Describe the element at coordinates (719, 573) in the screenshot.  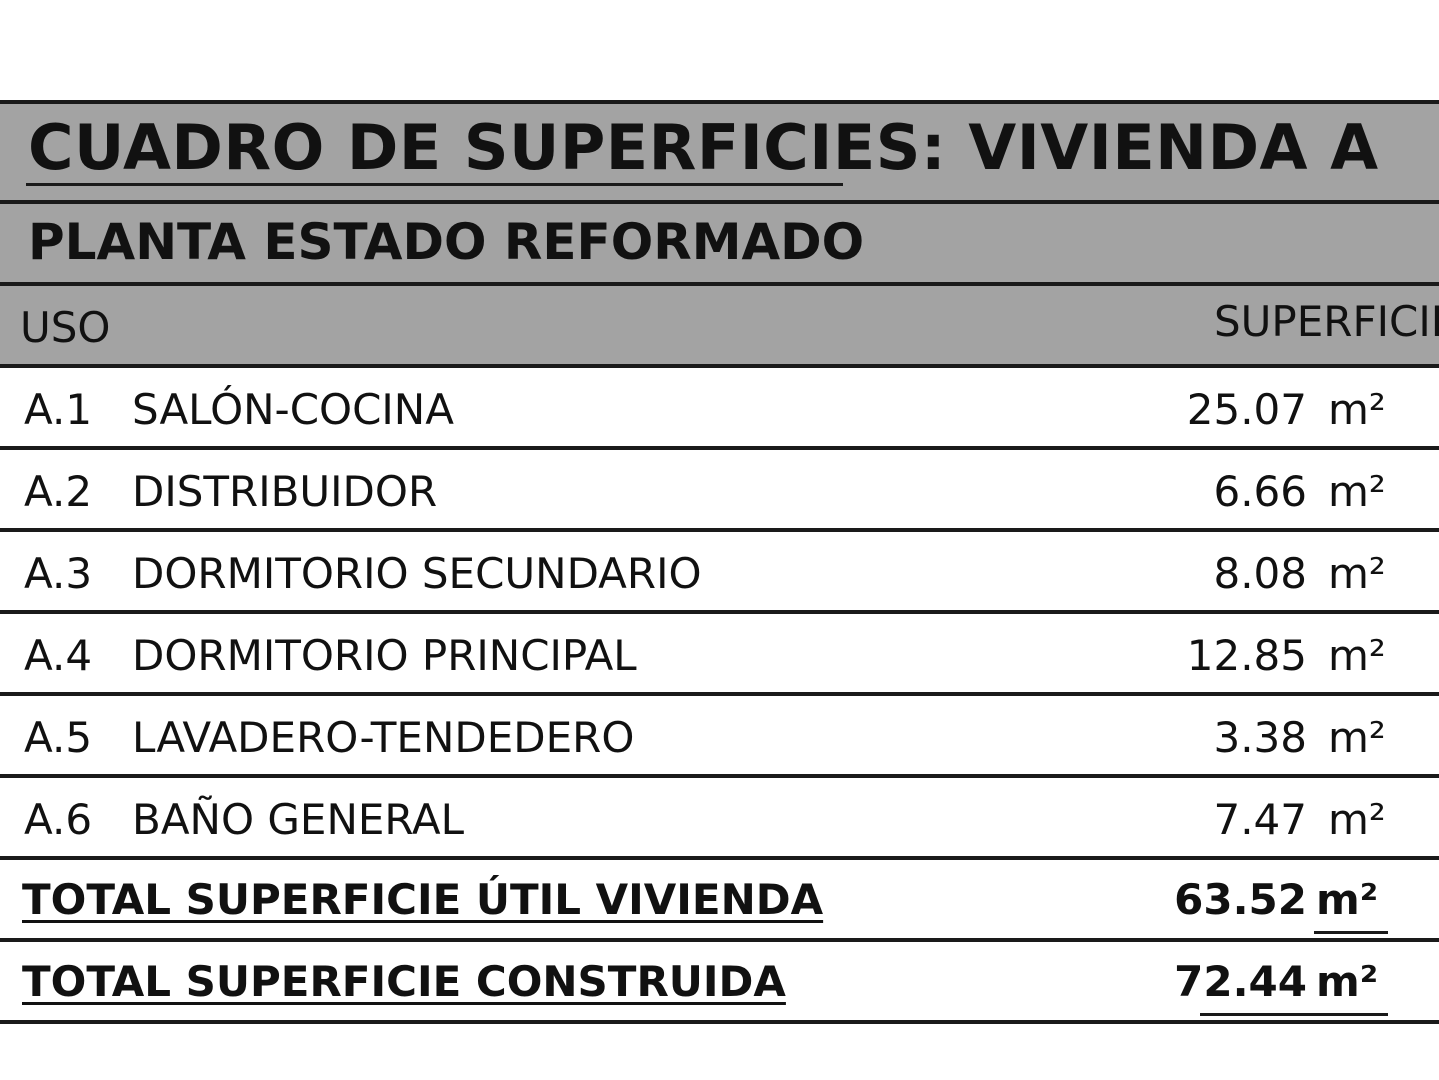
I see `table-row: A.3 DORMITORIO SECUNDARIO 8.08 m²` at that location.